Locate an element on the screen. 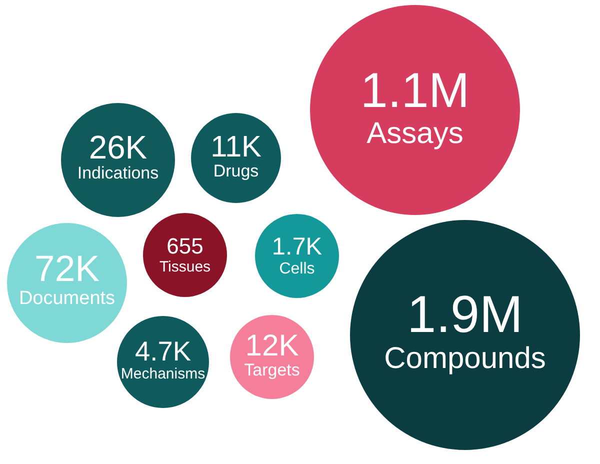 The image size is (600, 464). data-label: 72K is located at coordinates (67, 269).